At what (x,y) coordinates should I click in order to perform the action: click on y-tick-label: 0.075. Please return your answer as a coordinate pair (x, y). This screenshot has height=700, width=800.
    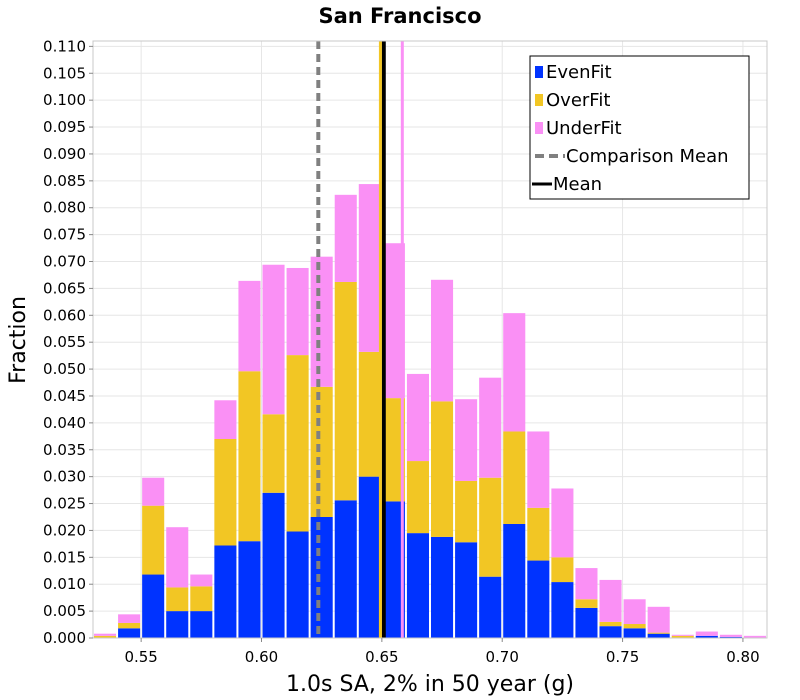
    Looking at the image, I should click on (64, 235).